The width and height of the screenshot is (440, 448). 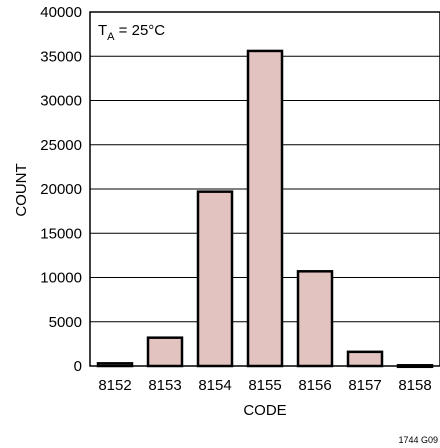 I want to click on y-tick-label: 20000, so click(x=61, y=189).